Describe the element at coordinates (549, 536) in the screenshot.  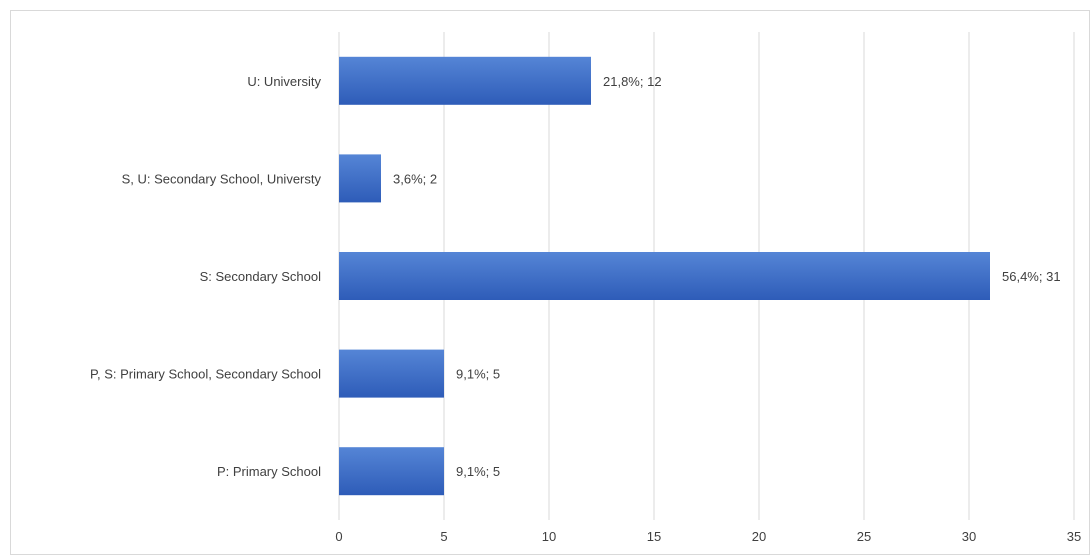
I see `x-tick-label: 10` at that location.